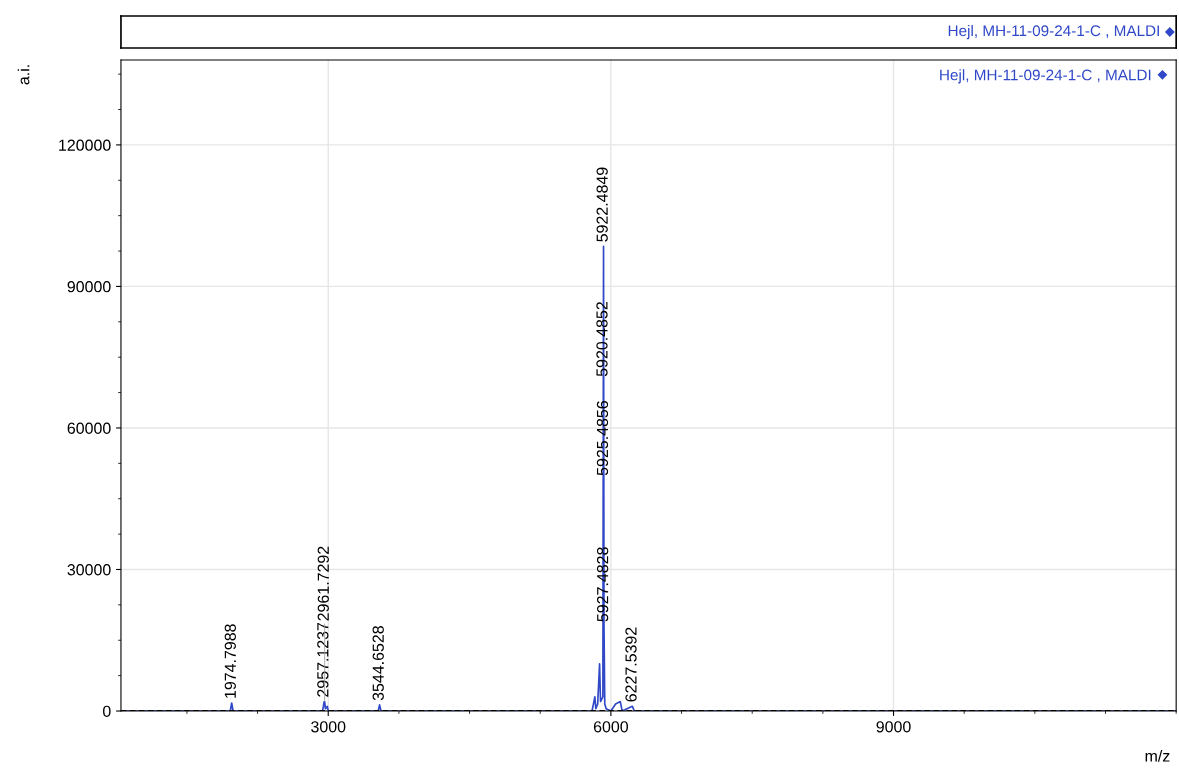  I want to click on y-tick-label: 0, so click(106, 711).